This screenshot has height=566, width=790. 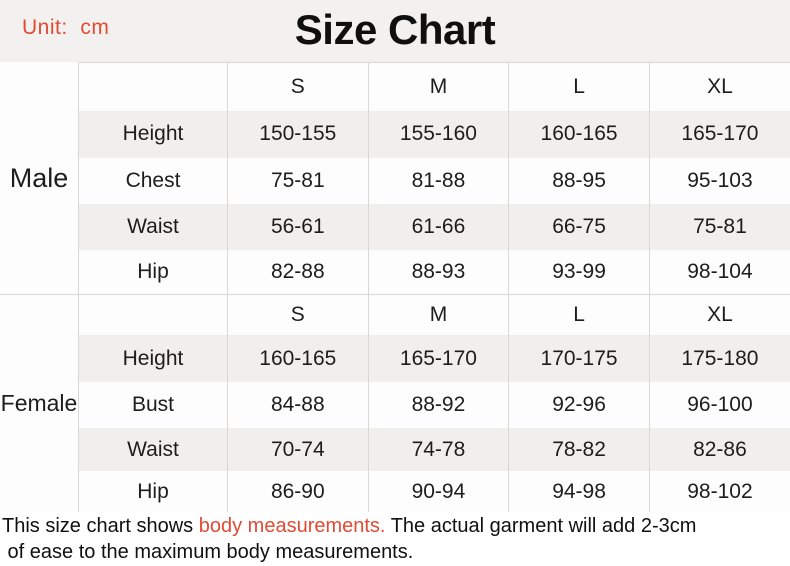 What do you see at coordinates (719, 449) in the screenshot?
I see `size-value-cell: 82-86` at bounding box center [719, 449].